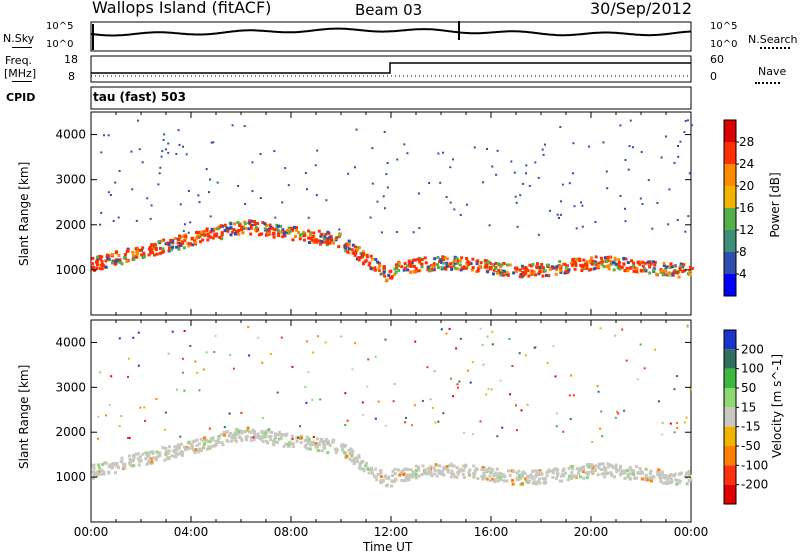 The image size is (800, 554). I want to click on station-title: Wallops Island (fitACF), so click(182, 8).